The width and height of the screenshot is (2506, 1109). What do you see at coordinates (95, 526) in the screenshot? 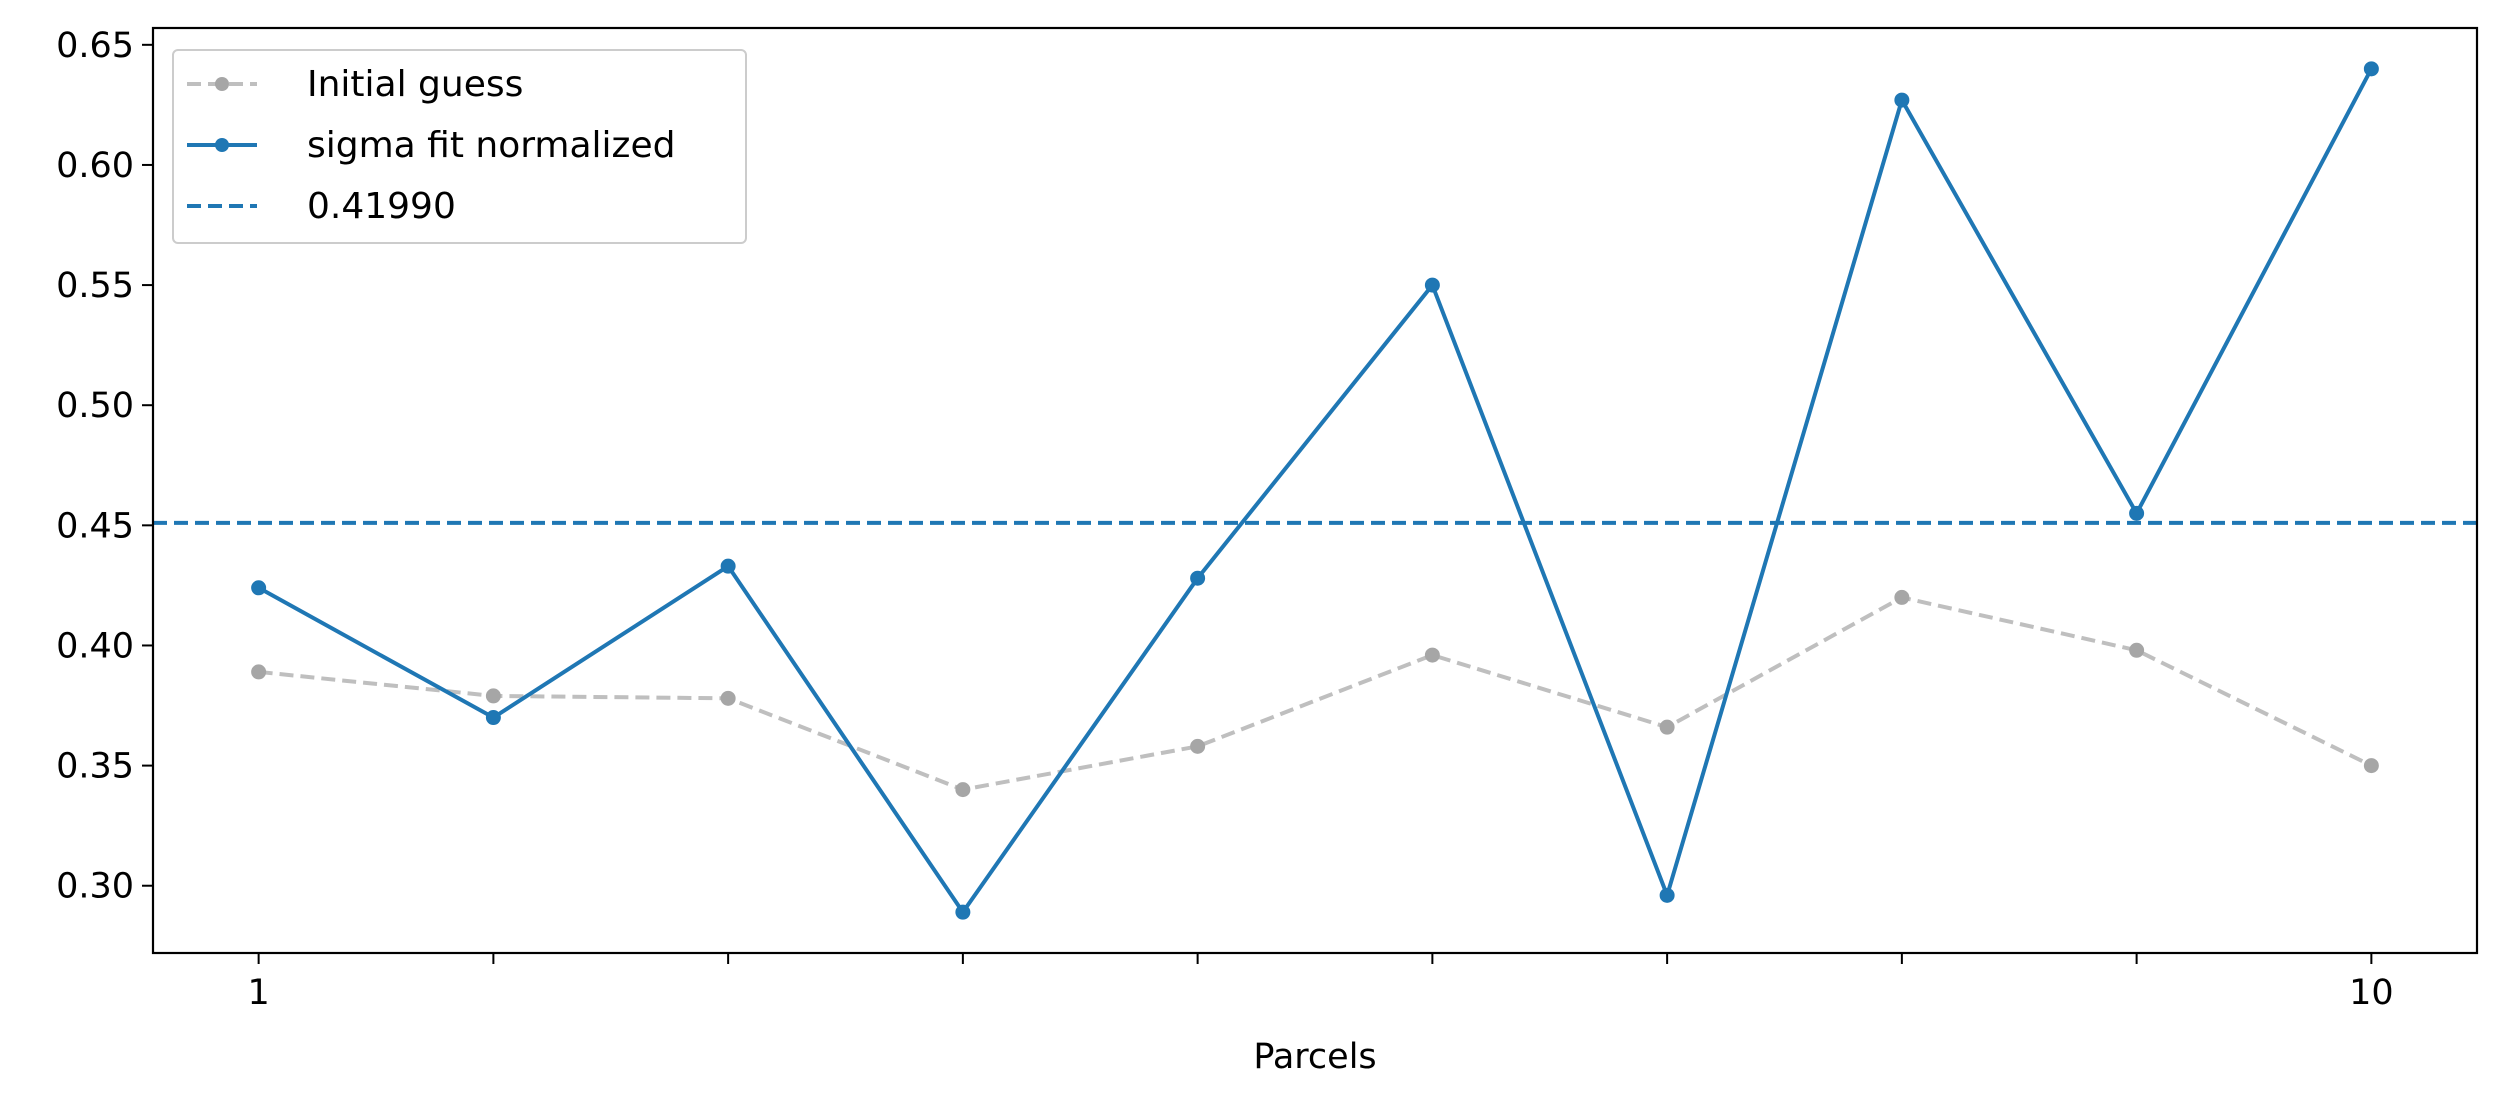
I see `y-tick-label: 0.45` at bounding box center [95, 526].